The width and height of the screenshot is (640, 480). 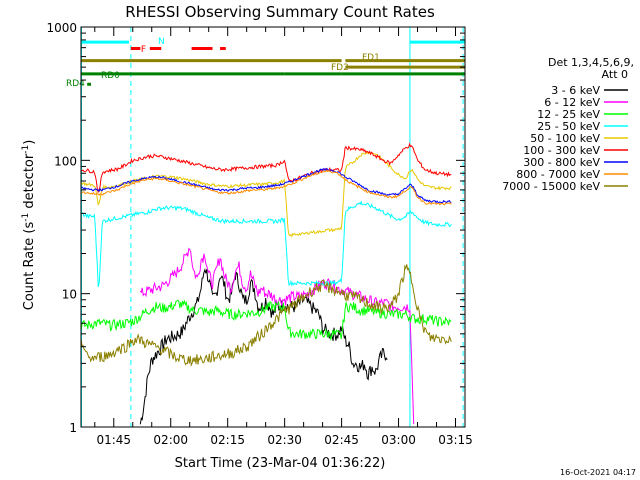 I want to click on legend-label-5: 100 - 300 keV, so click(x=561, y=150).